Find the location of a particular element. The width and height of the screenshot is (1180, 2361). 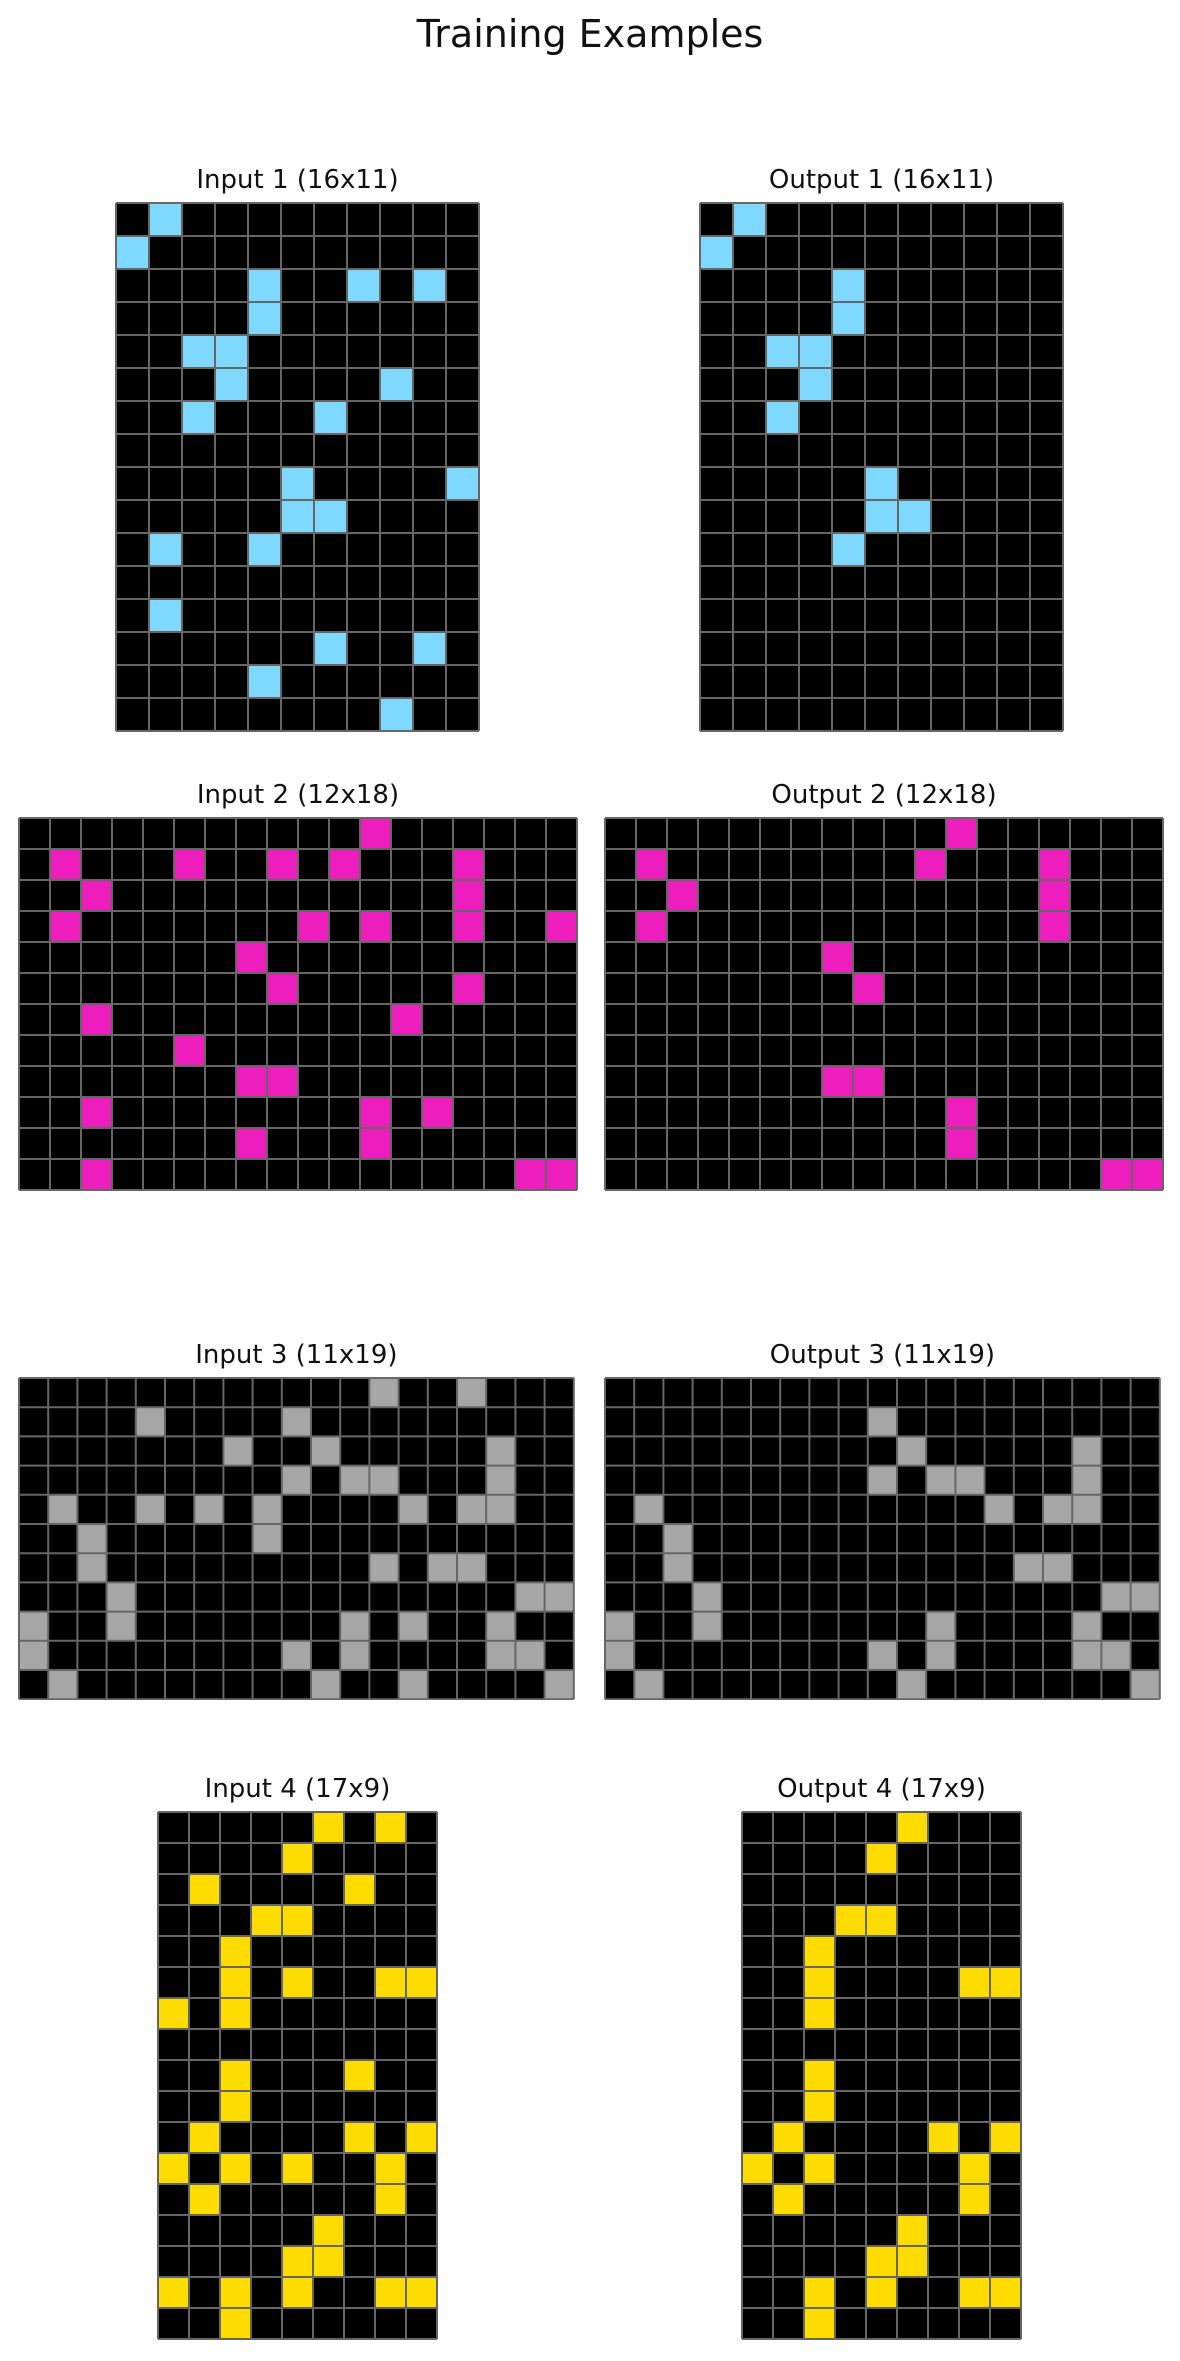

output-2-grid is located at coordinates (884, 1004).